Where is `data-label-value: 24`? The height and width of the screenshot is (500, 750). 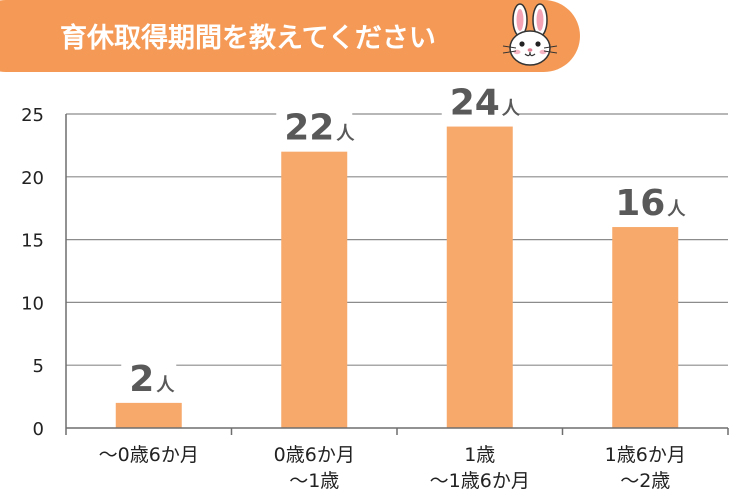 data-label-value: 24 is located at coordinates (475, 103).